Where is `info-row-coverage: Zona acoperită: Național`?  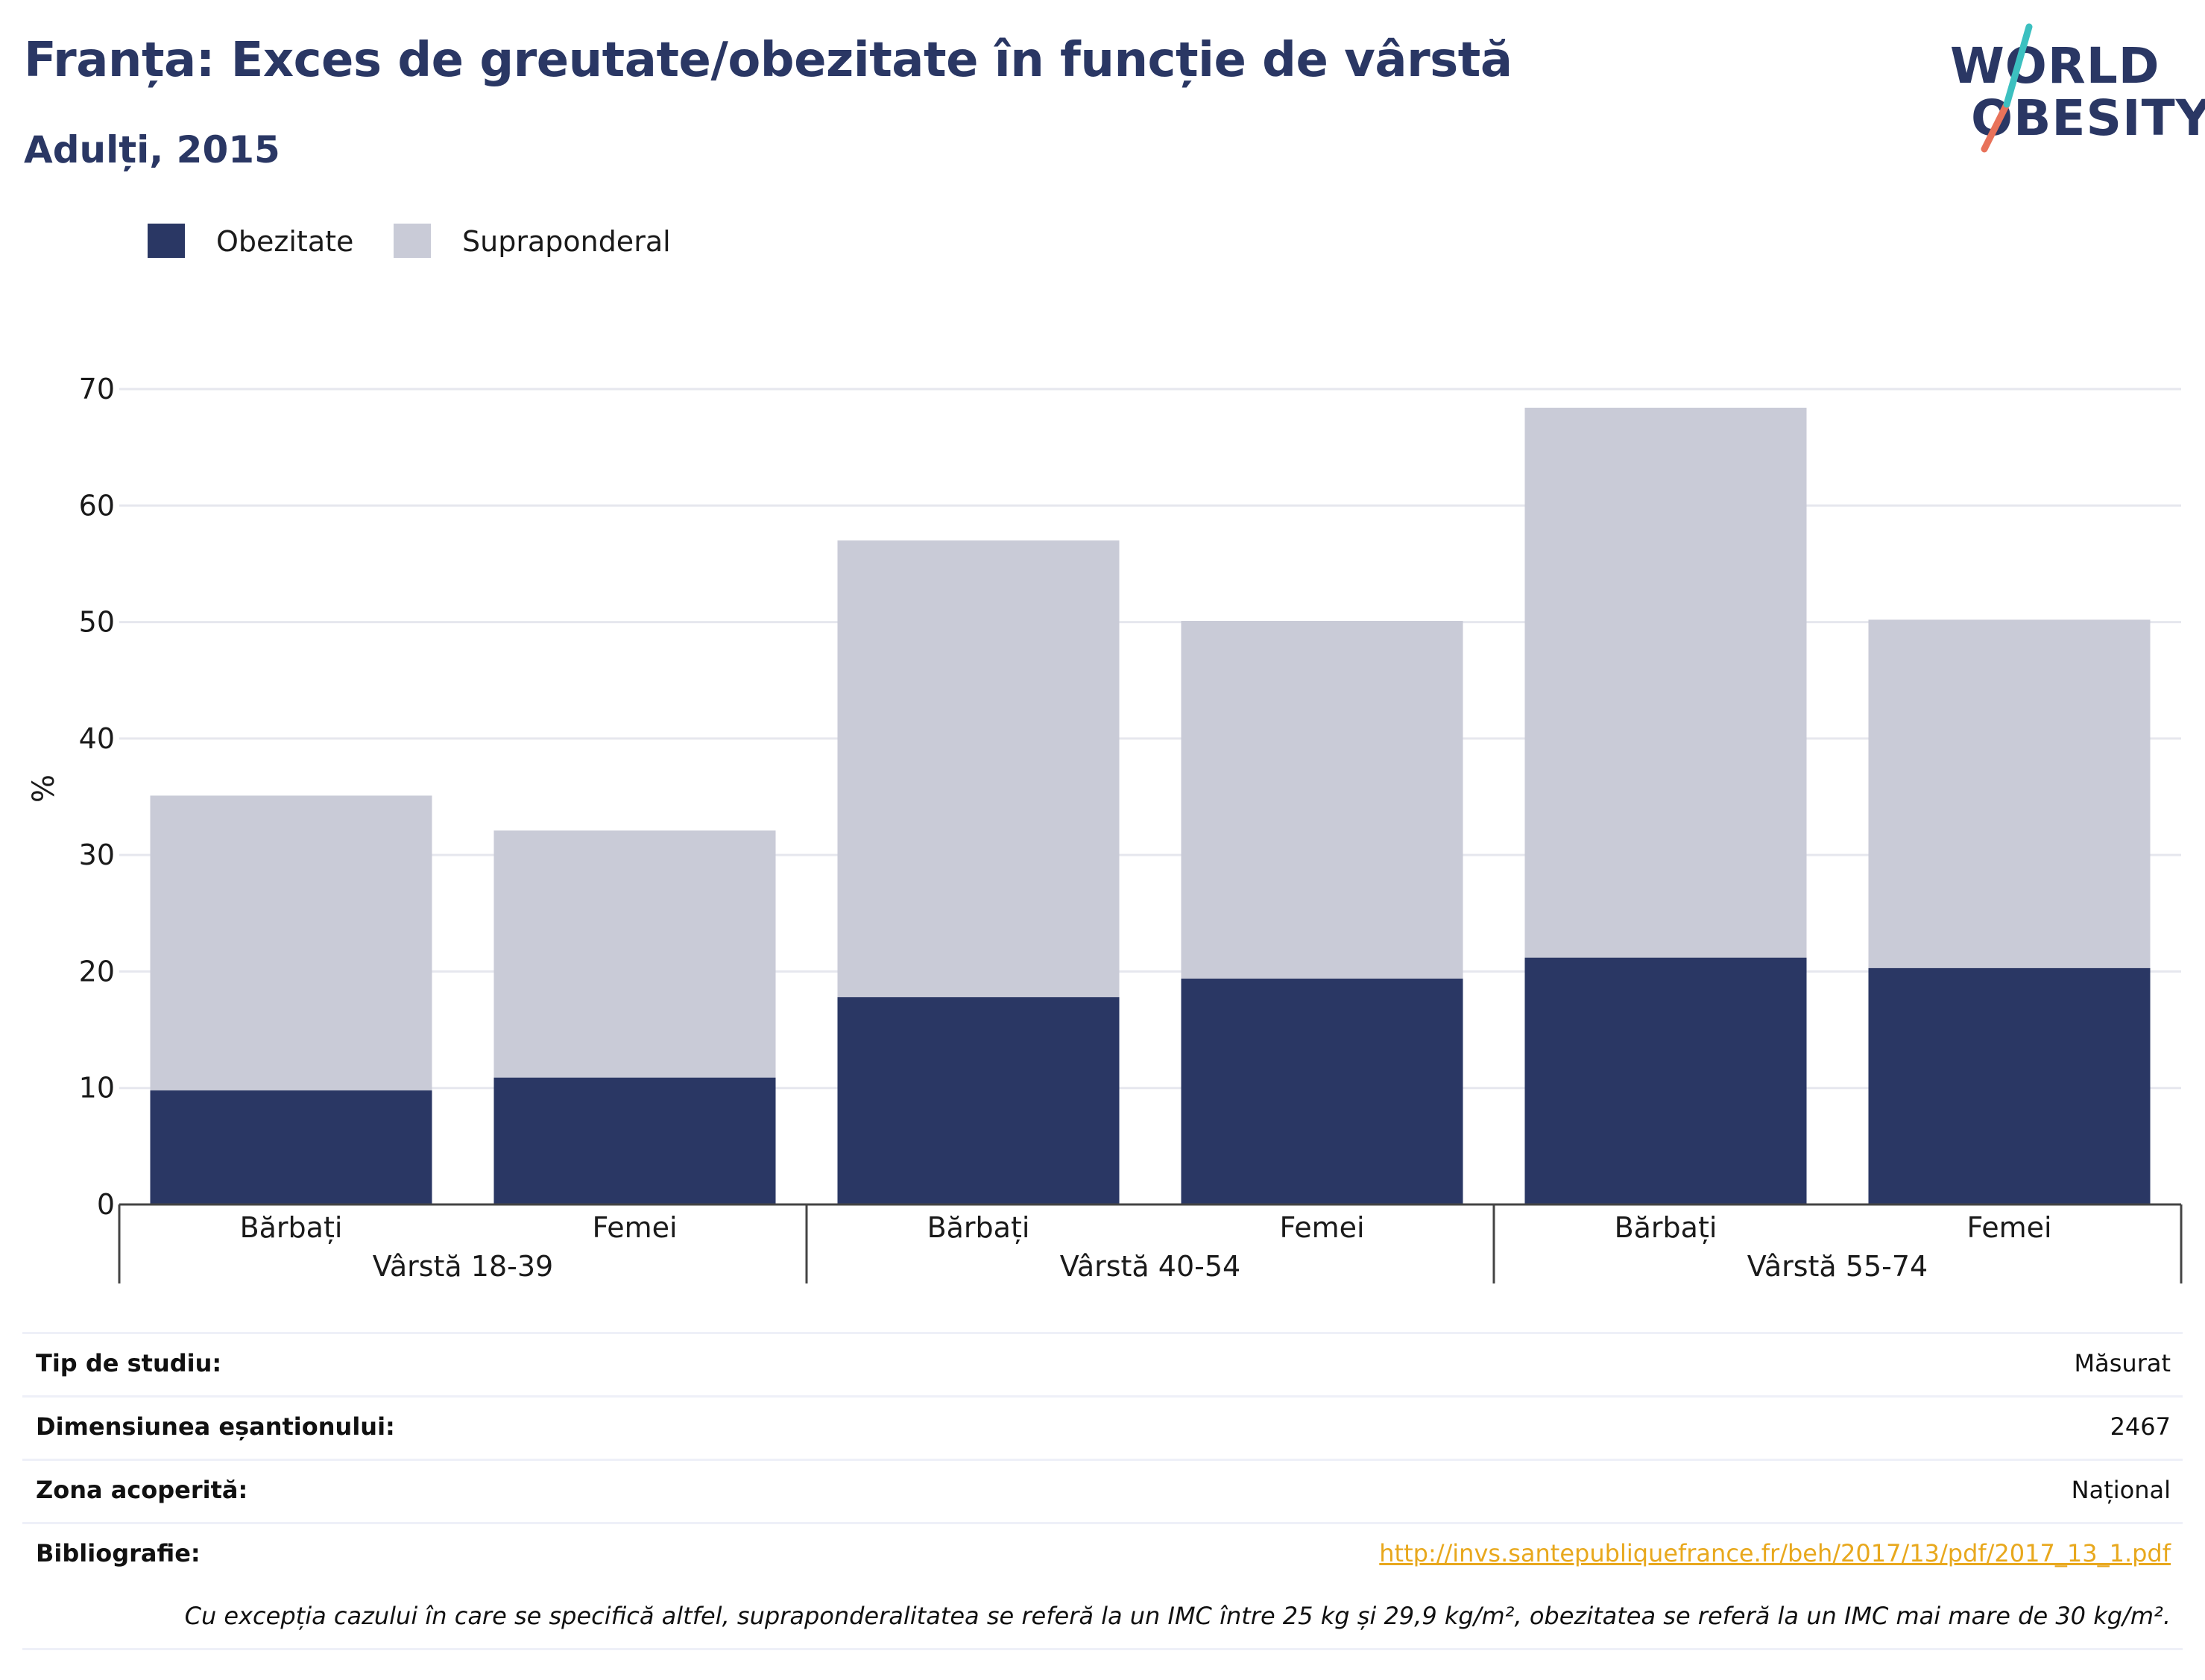 info-row-coverage: Zona acoperită: Național is located at coordinates (1102, 1490).